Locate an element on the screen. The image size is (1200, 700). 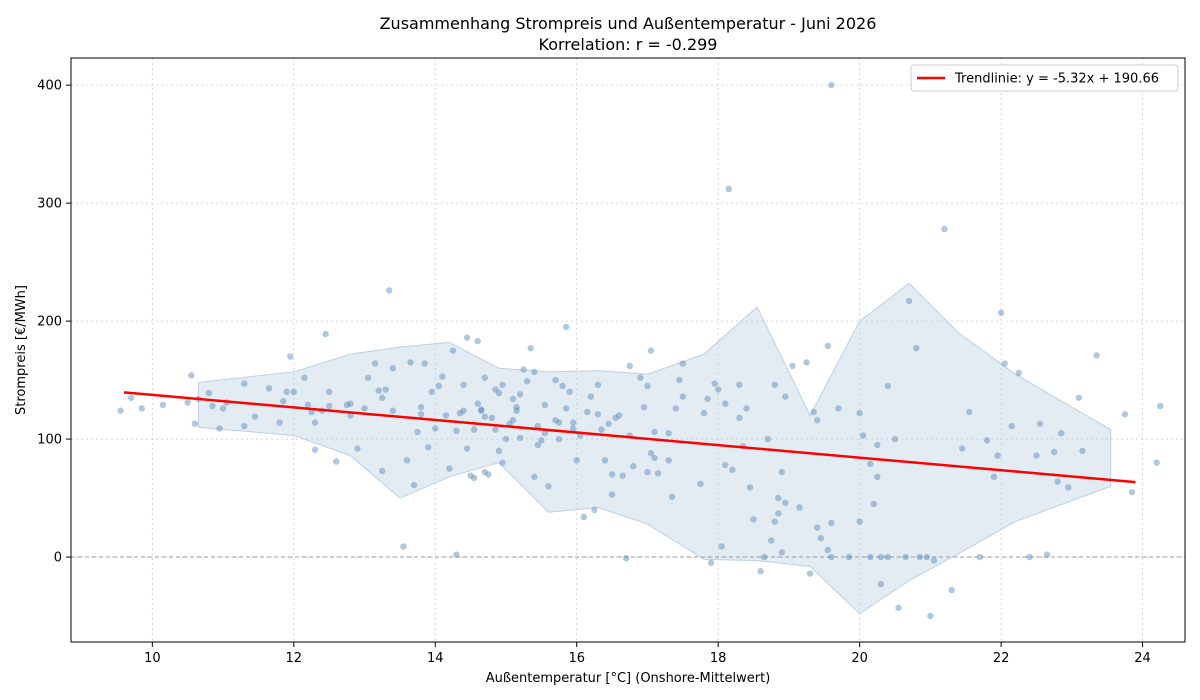
y-tick-label: 0 is located at coordinates (58, 558).